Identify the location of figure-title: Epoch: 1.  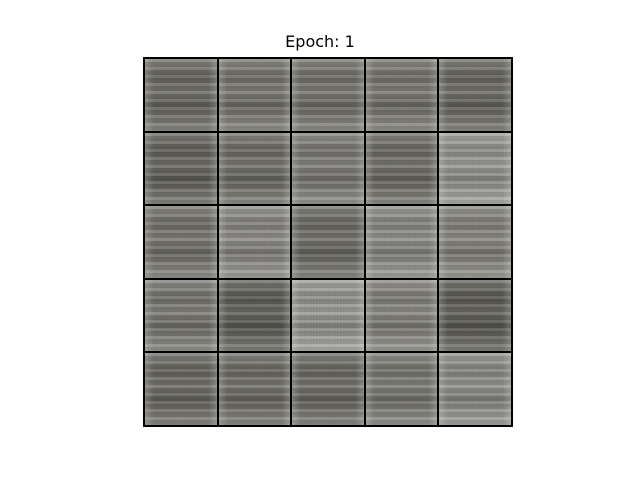
(320, 41).